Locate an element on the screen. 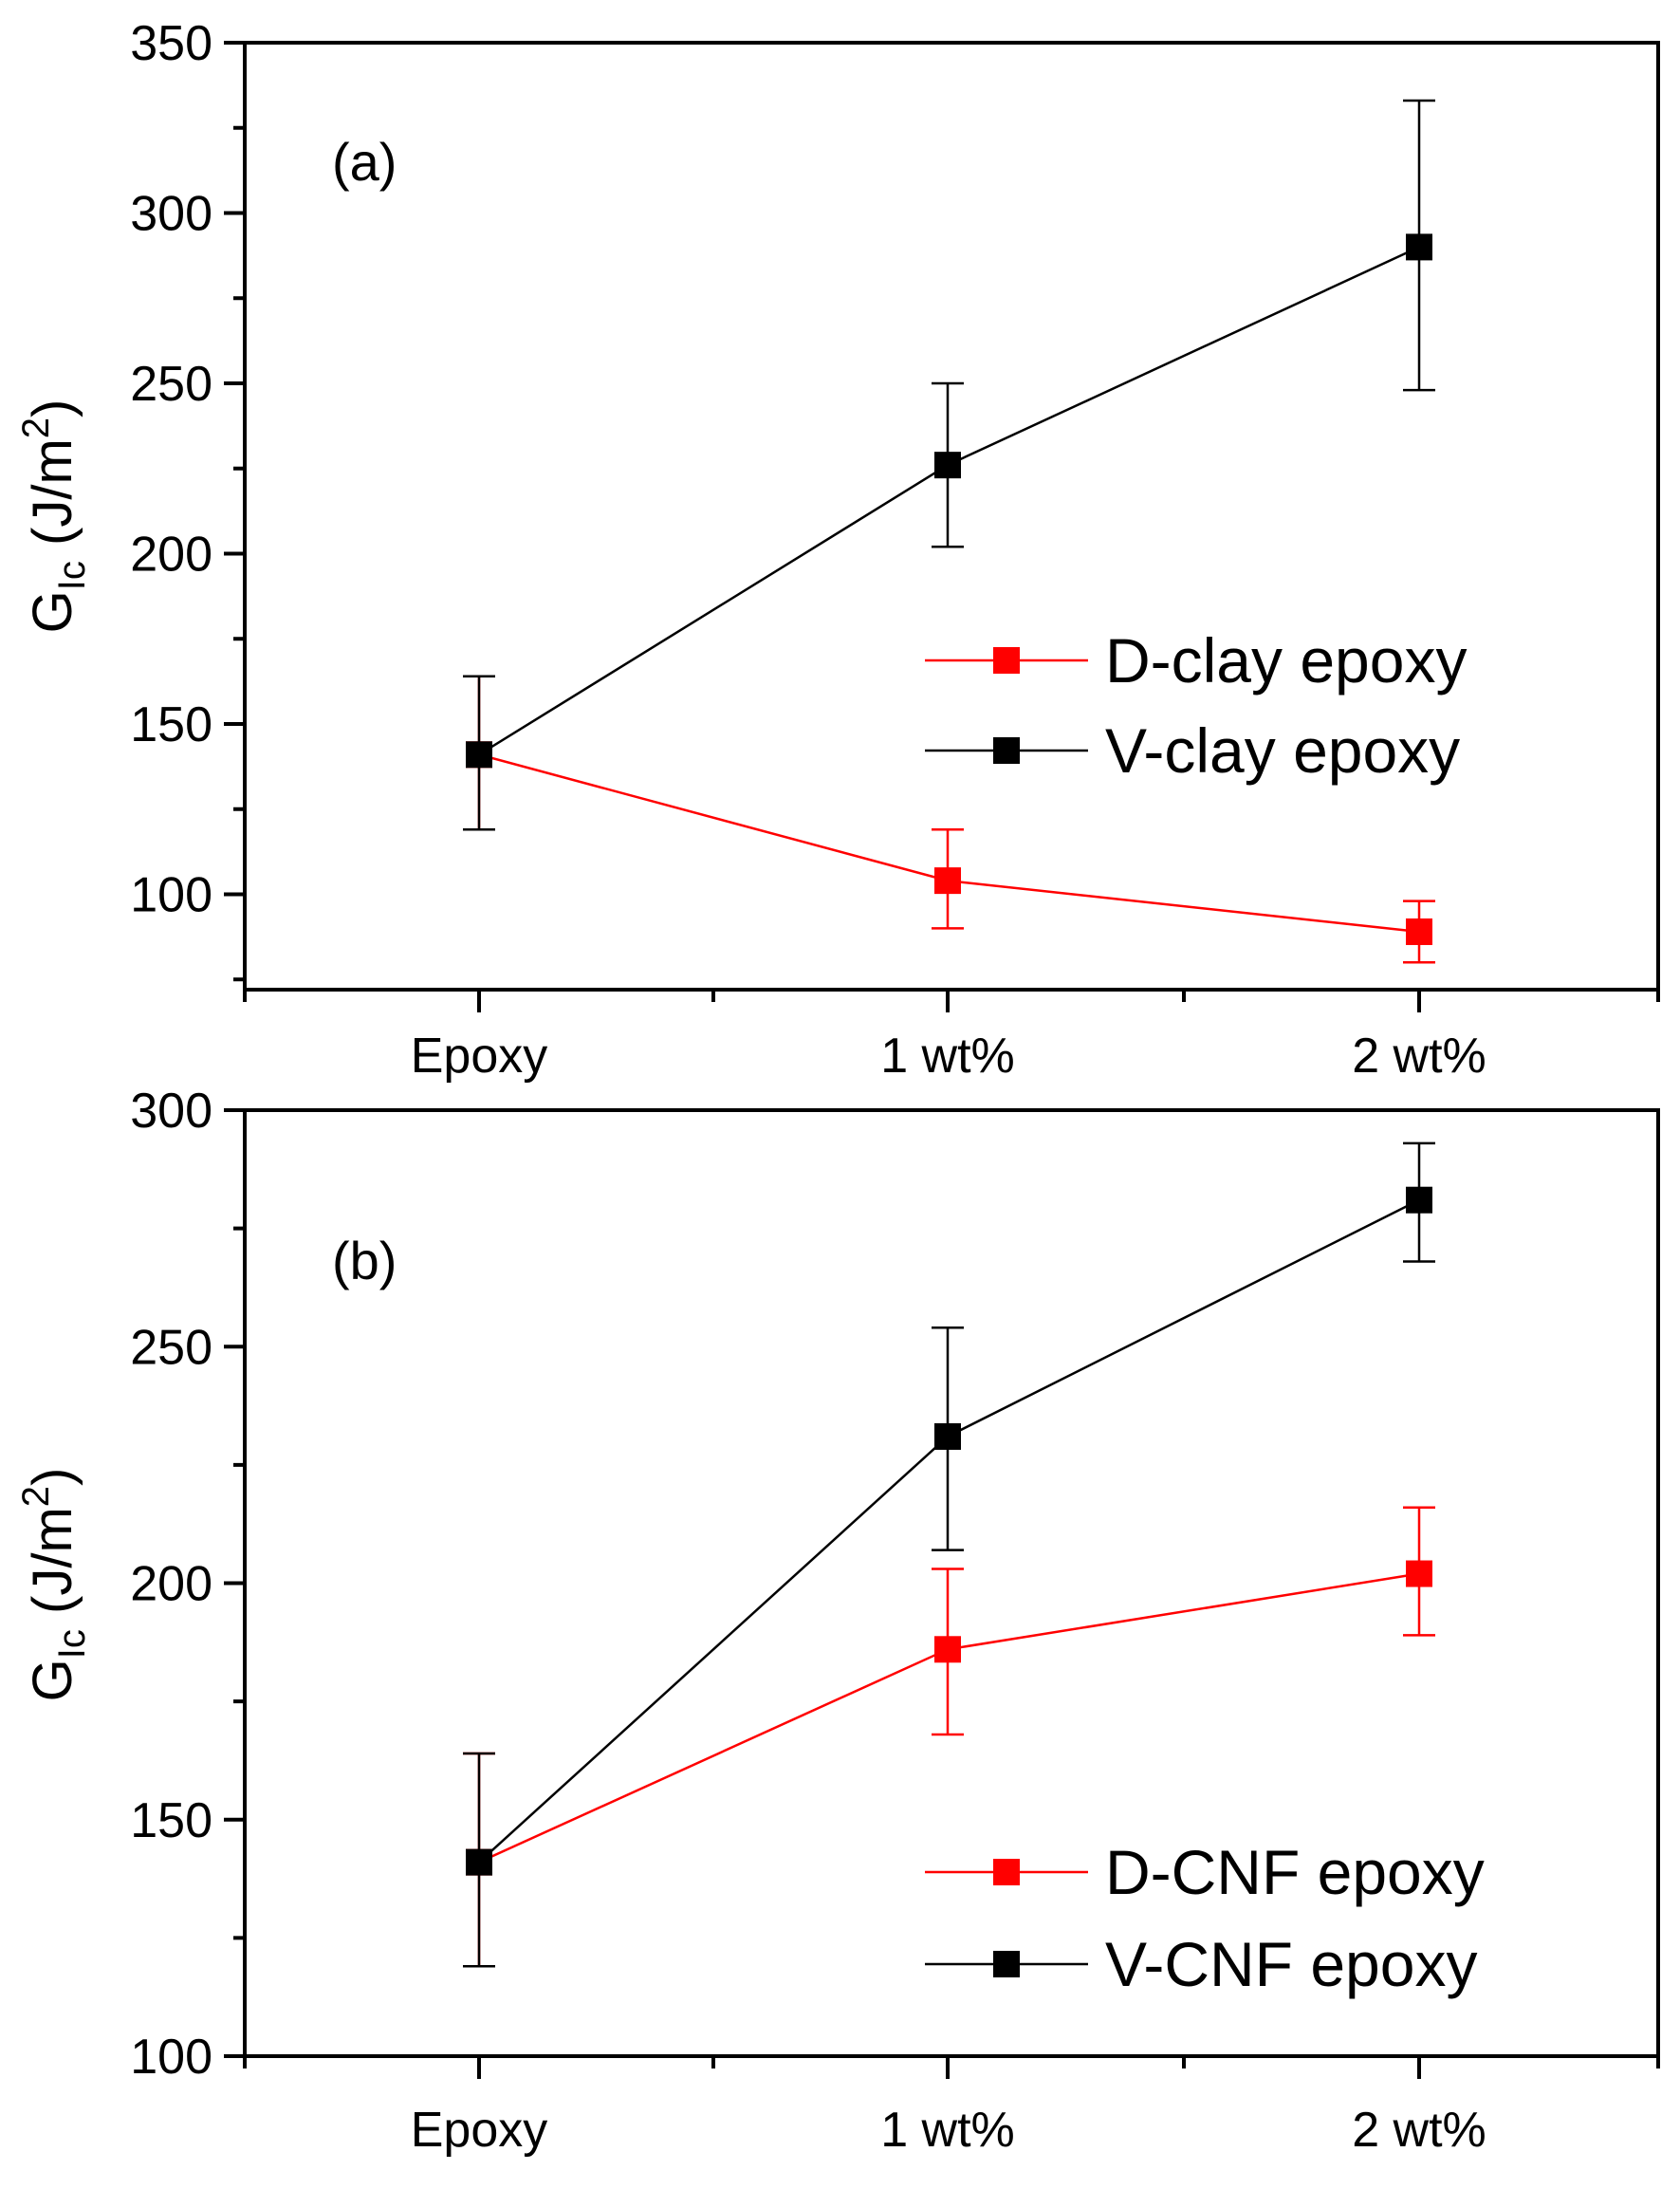 The image size is (1680, 2189). legend-label: V-clay epoxy is located at coordinates (1282, 750).